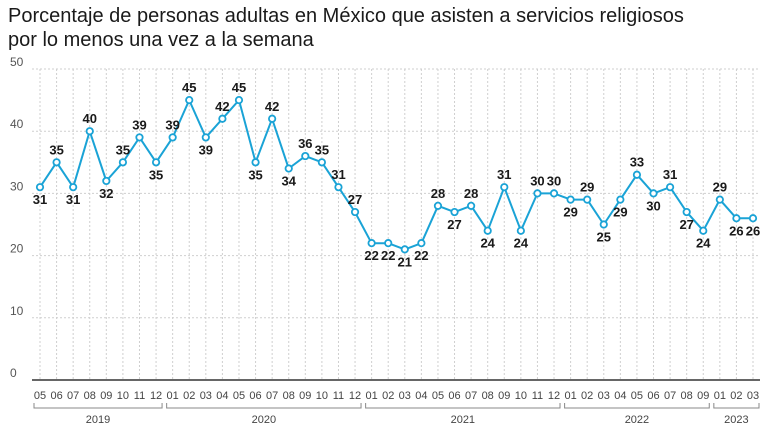  I want to click on year-bracket-2019, so click(98, 406).